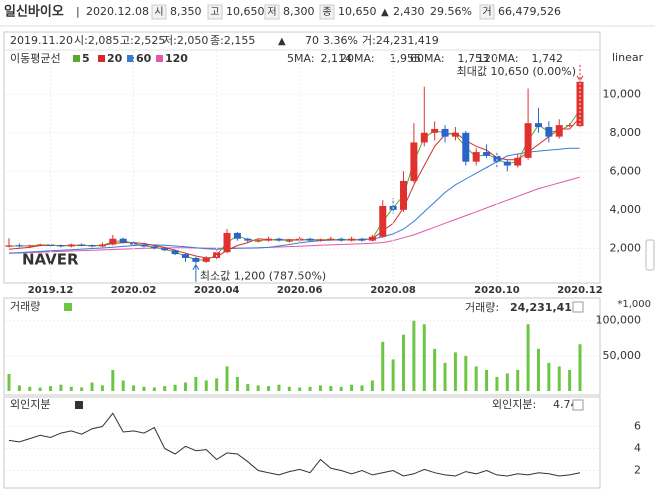 Image resolution: width=655 pixels, height=490 pixels. Describe the element at coordinates (176, 58) in the screenshot. I see `legend-label: 120` at that location.